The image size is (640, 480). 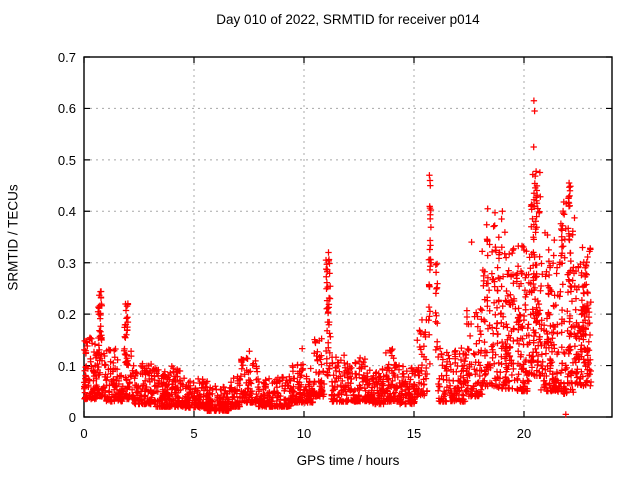 What do you see at coordinates (66, 211) in the screenshot?
I see `y-tick-label: 0.4` at bounding box center [66, 211].